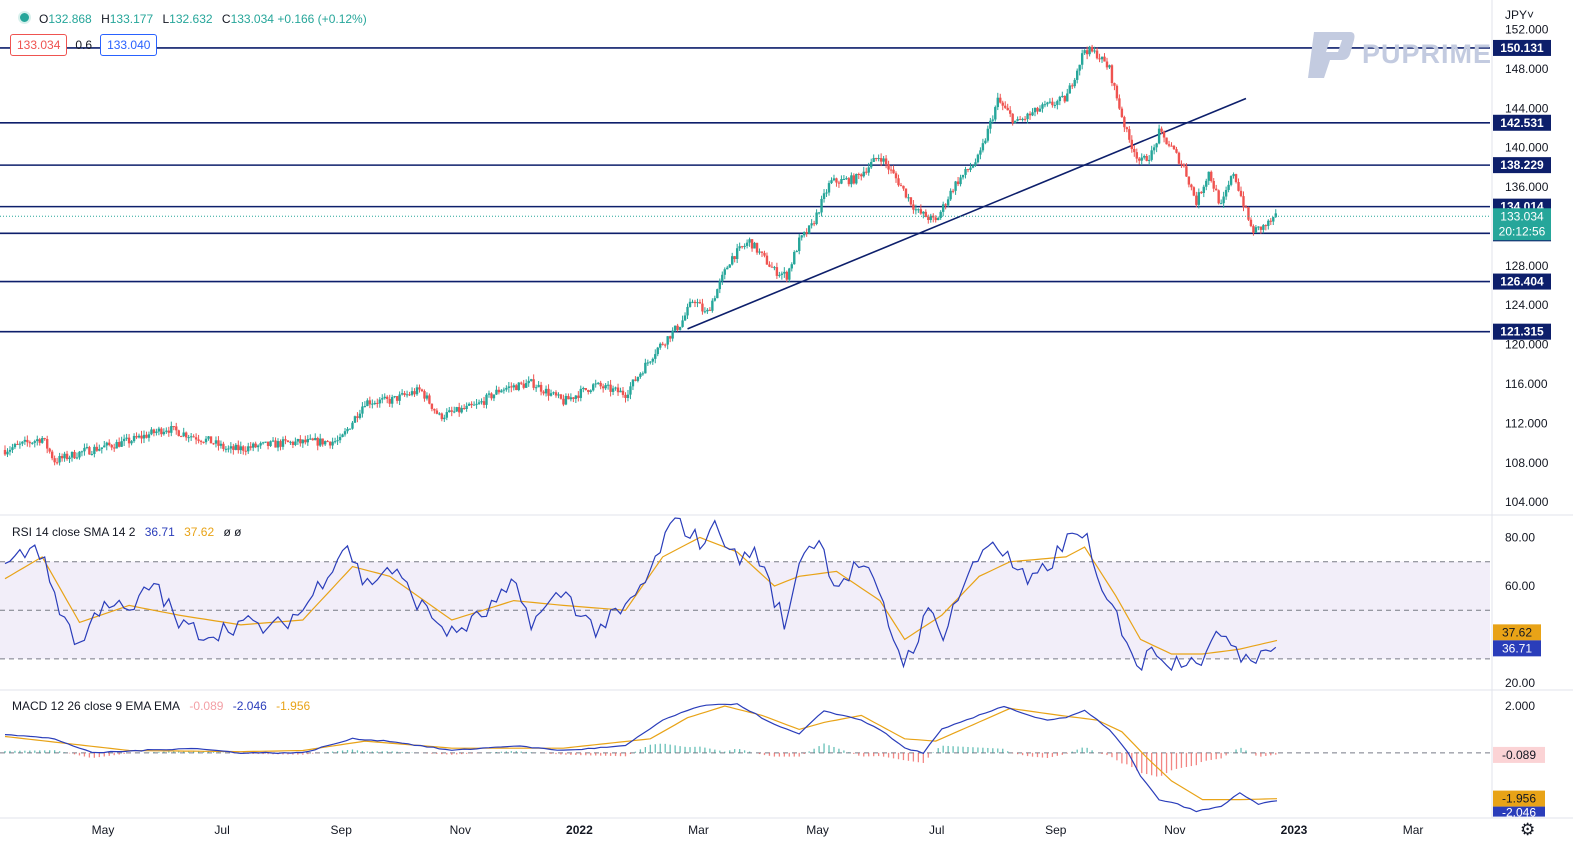 This screenshot has height=851, width=1573. Describe the element at coordinates (1517, 632) in the screenshot. I see `rsi-sma-tag-label: 37.62` at that location.